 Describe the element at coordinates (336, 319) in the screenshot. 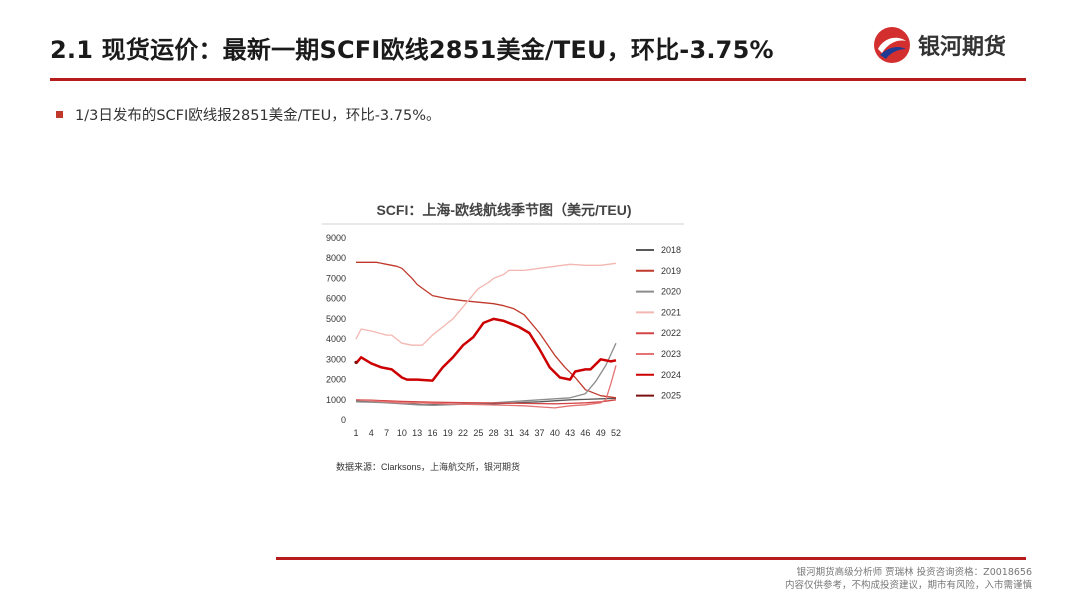

I see `y-tick-label: 5000` at that location.